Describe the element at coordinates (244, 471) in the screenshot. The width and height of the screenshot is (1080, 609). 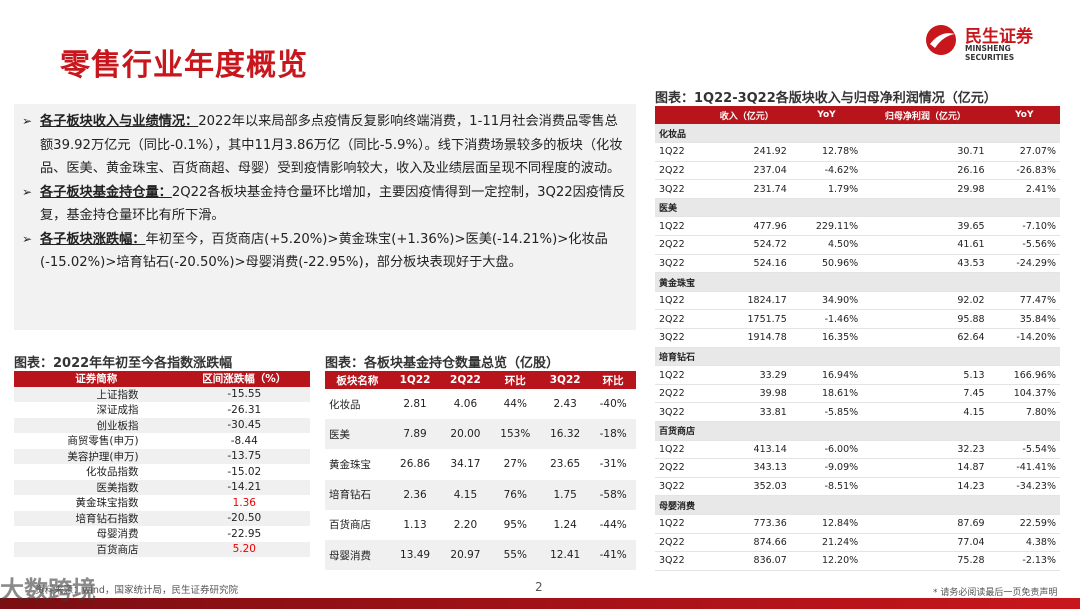
I see `cell: -15.02` at that location.